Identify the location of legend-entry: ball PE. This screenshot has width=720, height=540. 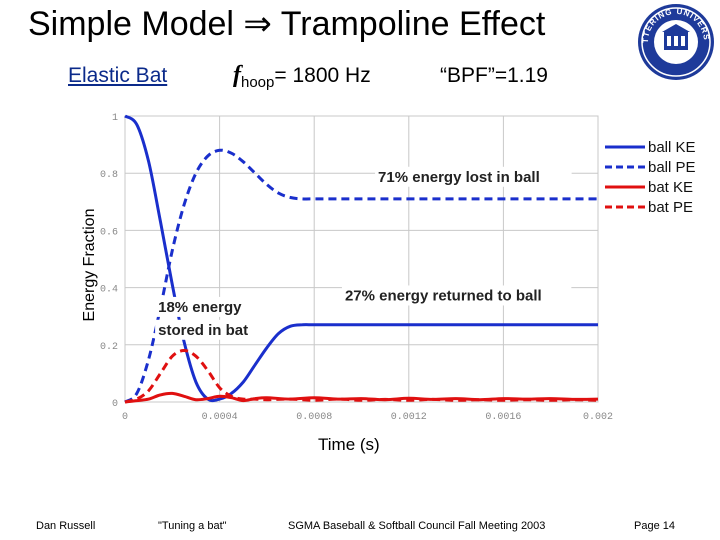
(672, 167).